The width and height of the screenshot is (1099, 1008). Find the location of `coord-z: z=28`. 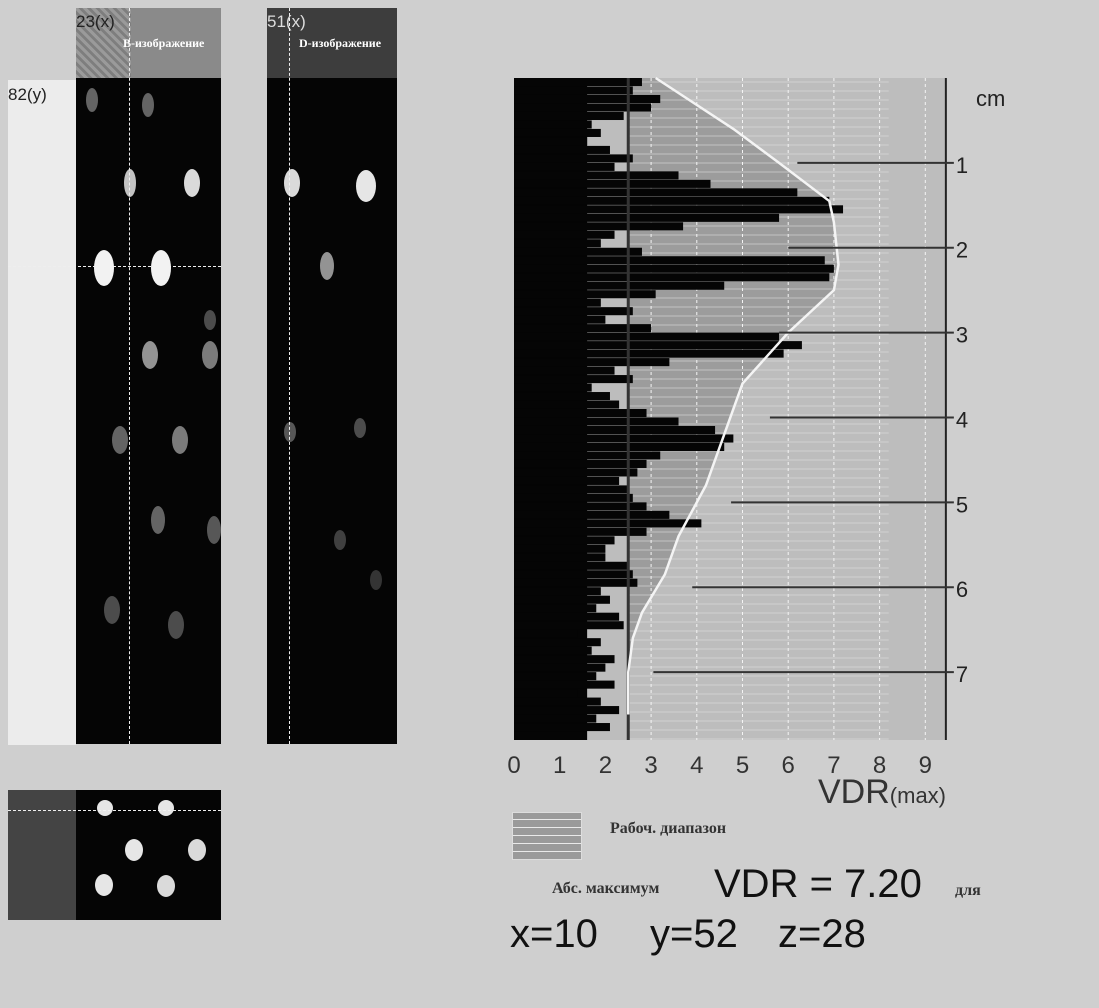

coord-z: z=28 is located at coordinates (822, 934).